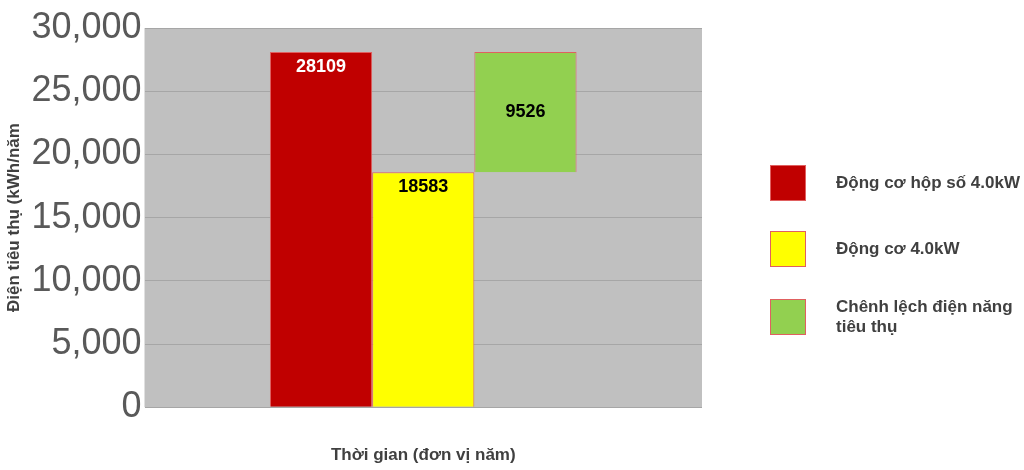 The image size is (1024, 470). What do you see at coordinates (86, 25) in the screenshot?
I see `y-tick-label: 30,000` at bounding box center [86, 25].